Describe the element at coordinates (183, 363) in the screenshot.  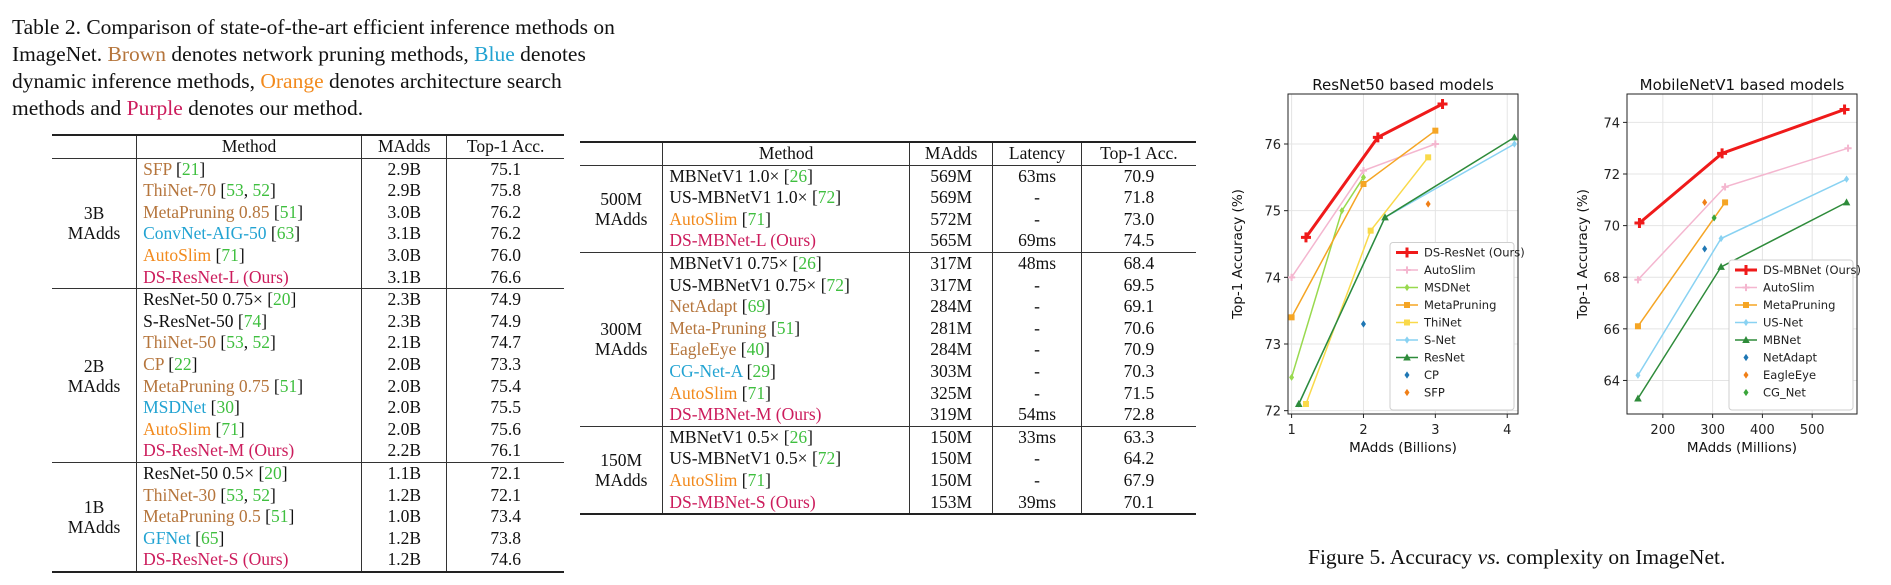
I see `citation-link: 22` at that location.